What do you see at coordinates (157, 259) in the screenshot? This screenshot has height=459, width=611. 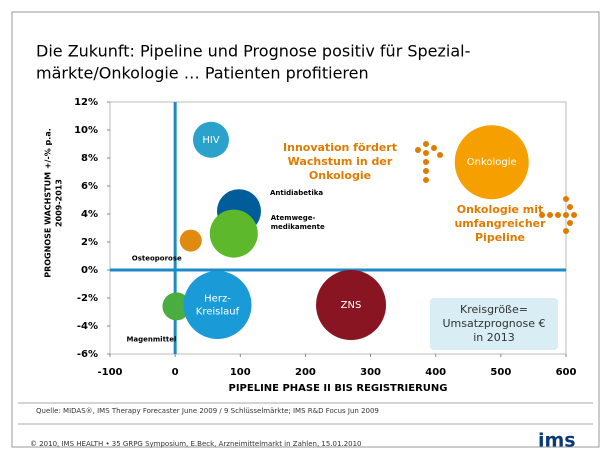 I see `bubble-label: Osteoporose` at bounding box center [157, 259].